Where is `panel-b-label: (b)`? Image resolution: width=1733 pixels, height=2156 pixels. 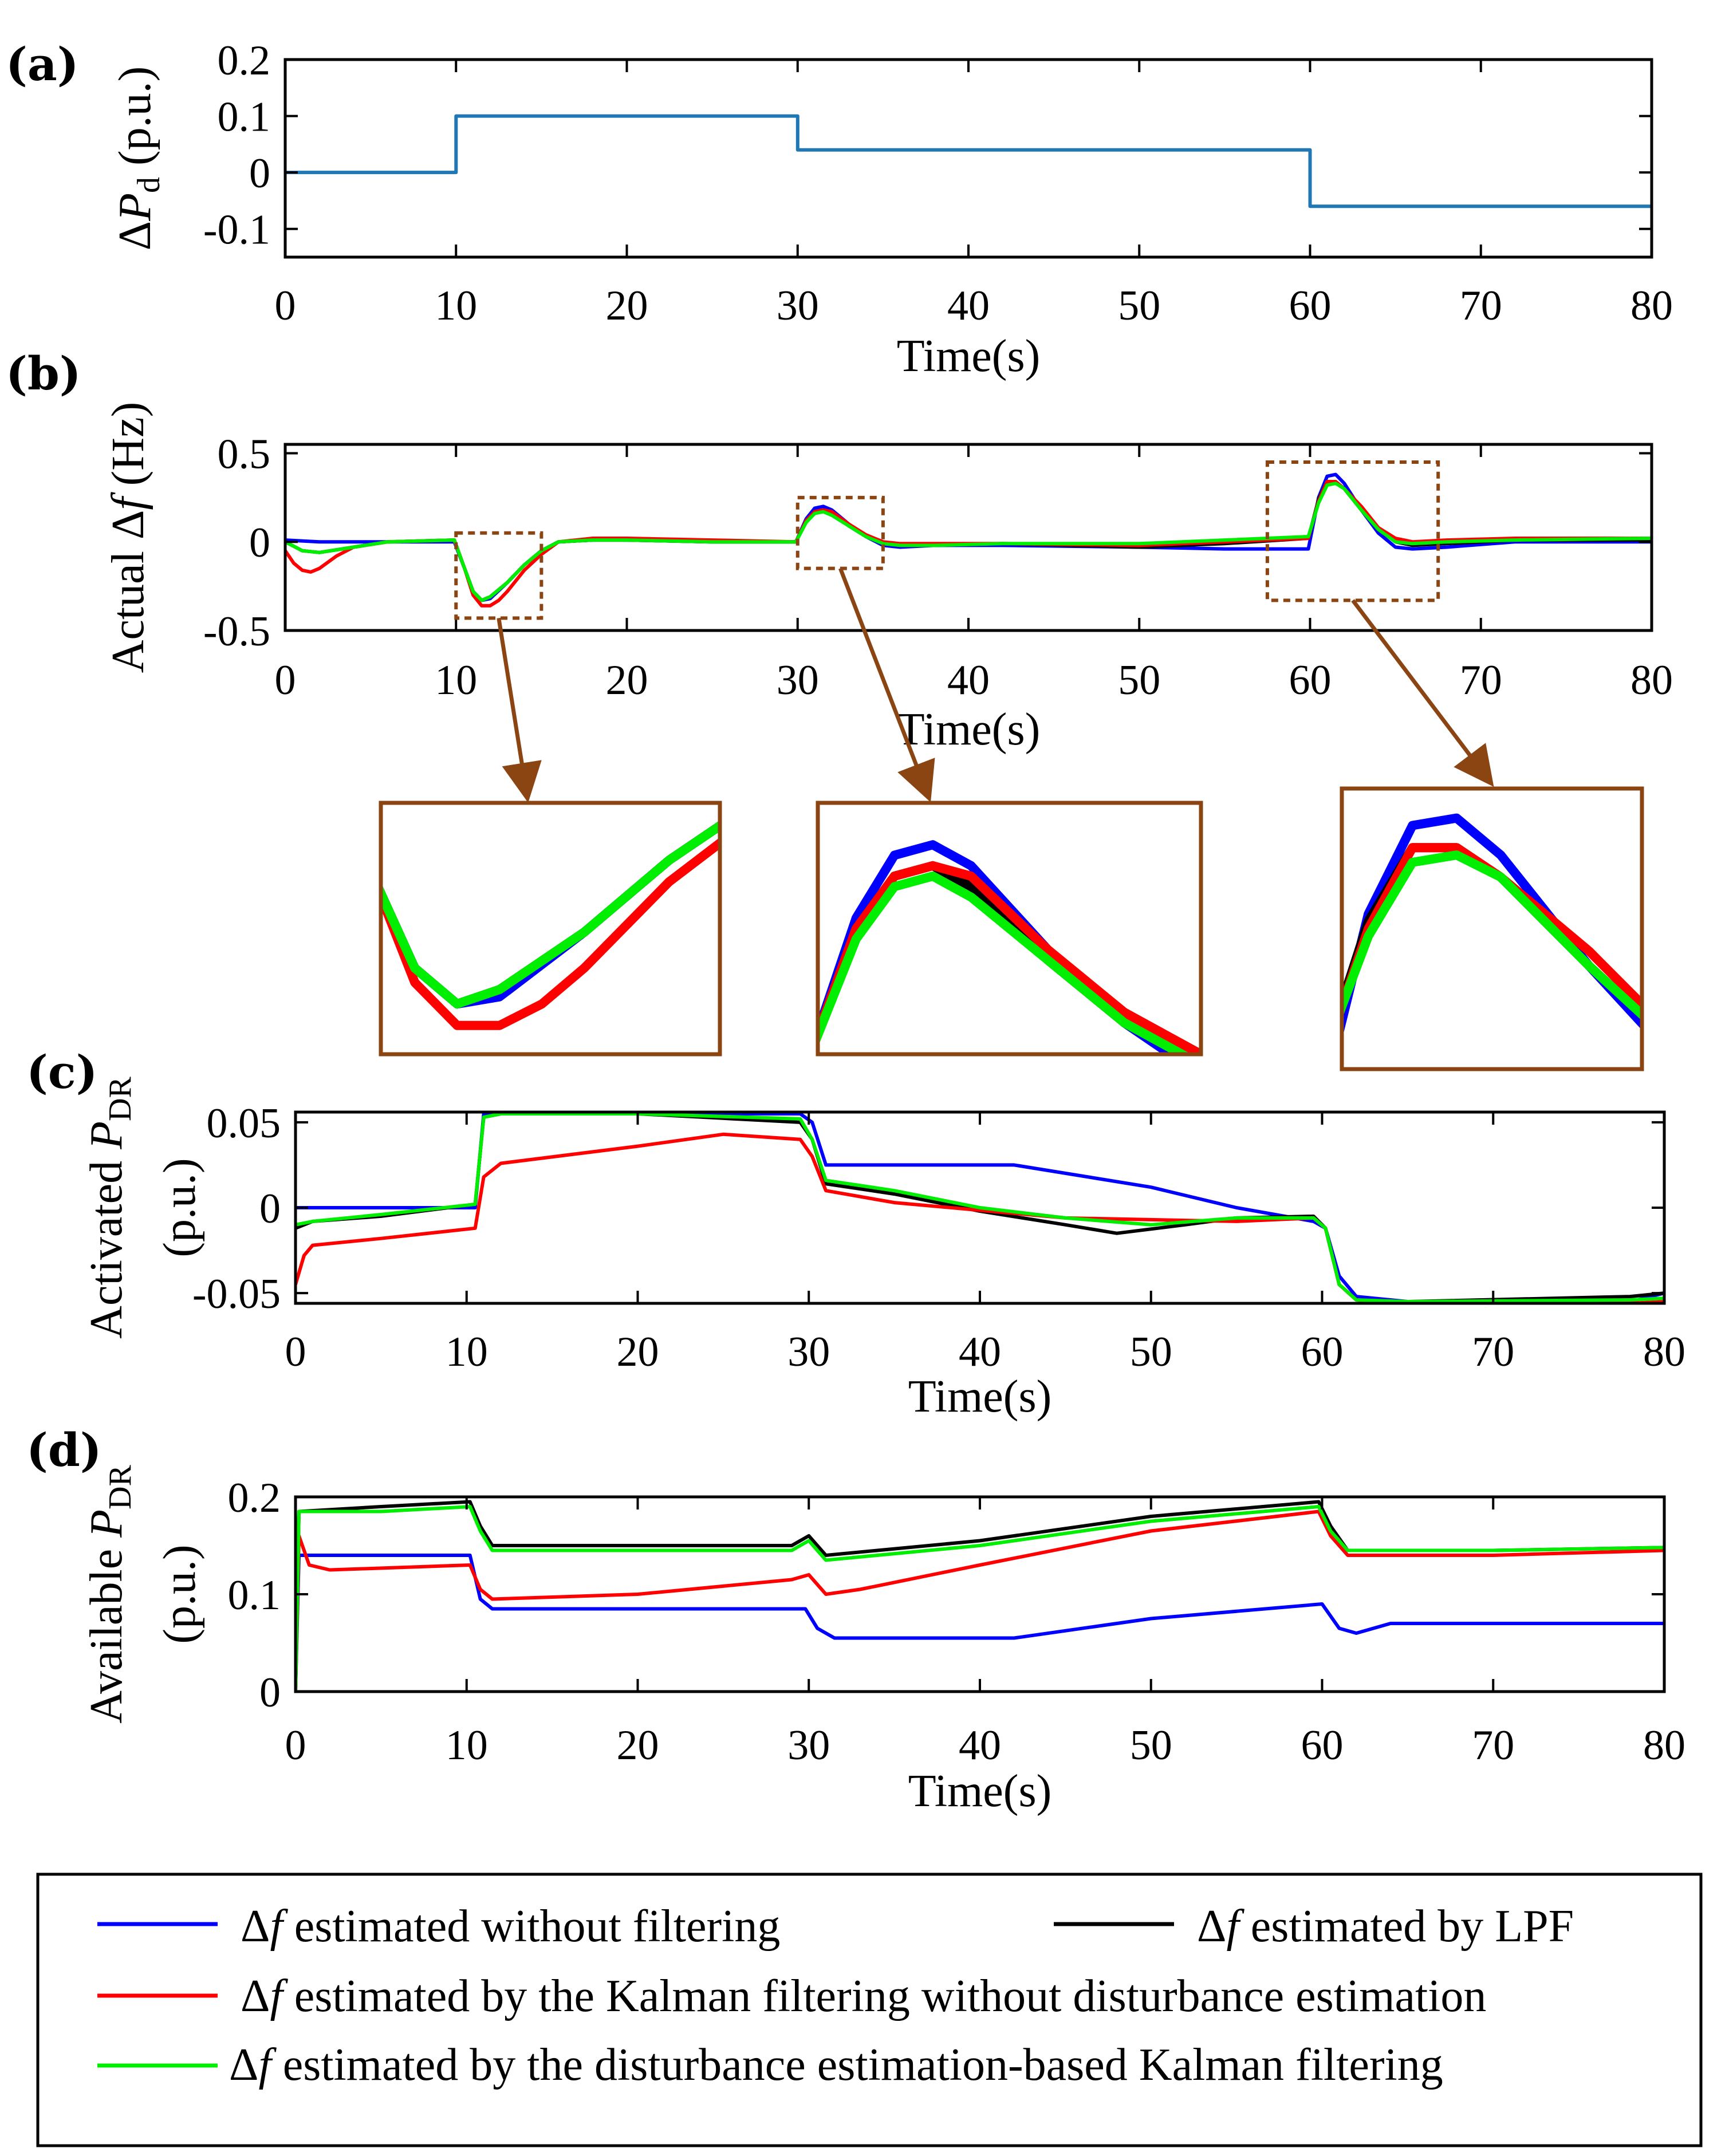
panel-b-label: (b) is located at coordinates (44, 373).